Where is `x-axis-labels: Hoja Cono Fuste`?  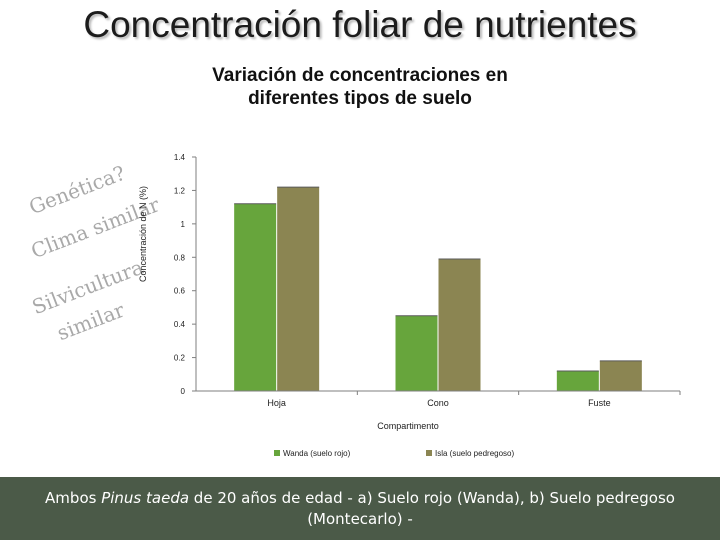 x-axis-labels: Hoja Cono Fuste is located at coordinates (474, 399).